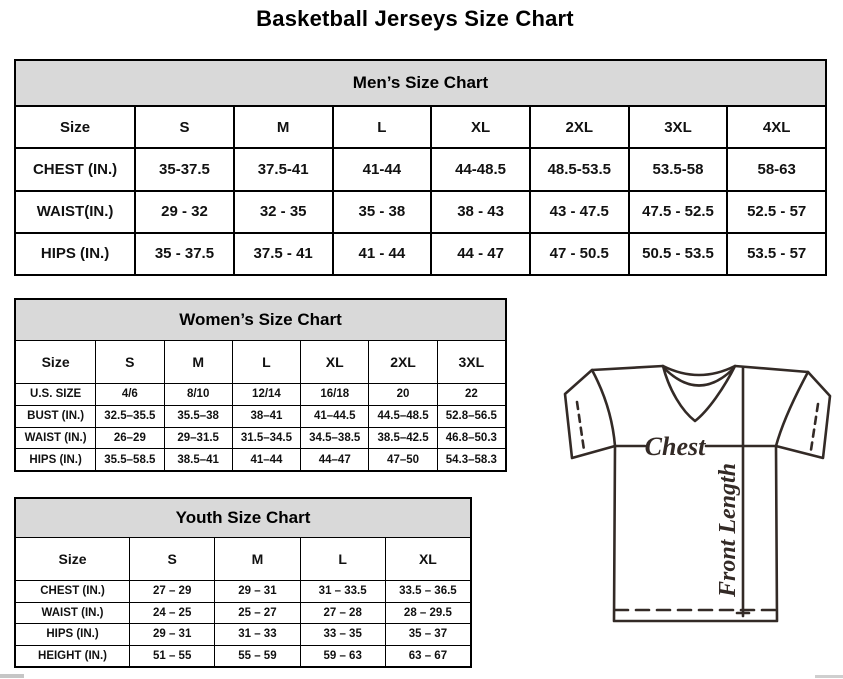 The height and width of the screenshot is (679, 843). I want to click on table-cell: 31.5–34.5, so click(265, 438).